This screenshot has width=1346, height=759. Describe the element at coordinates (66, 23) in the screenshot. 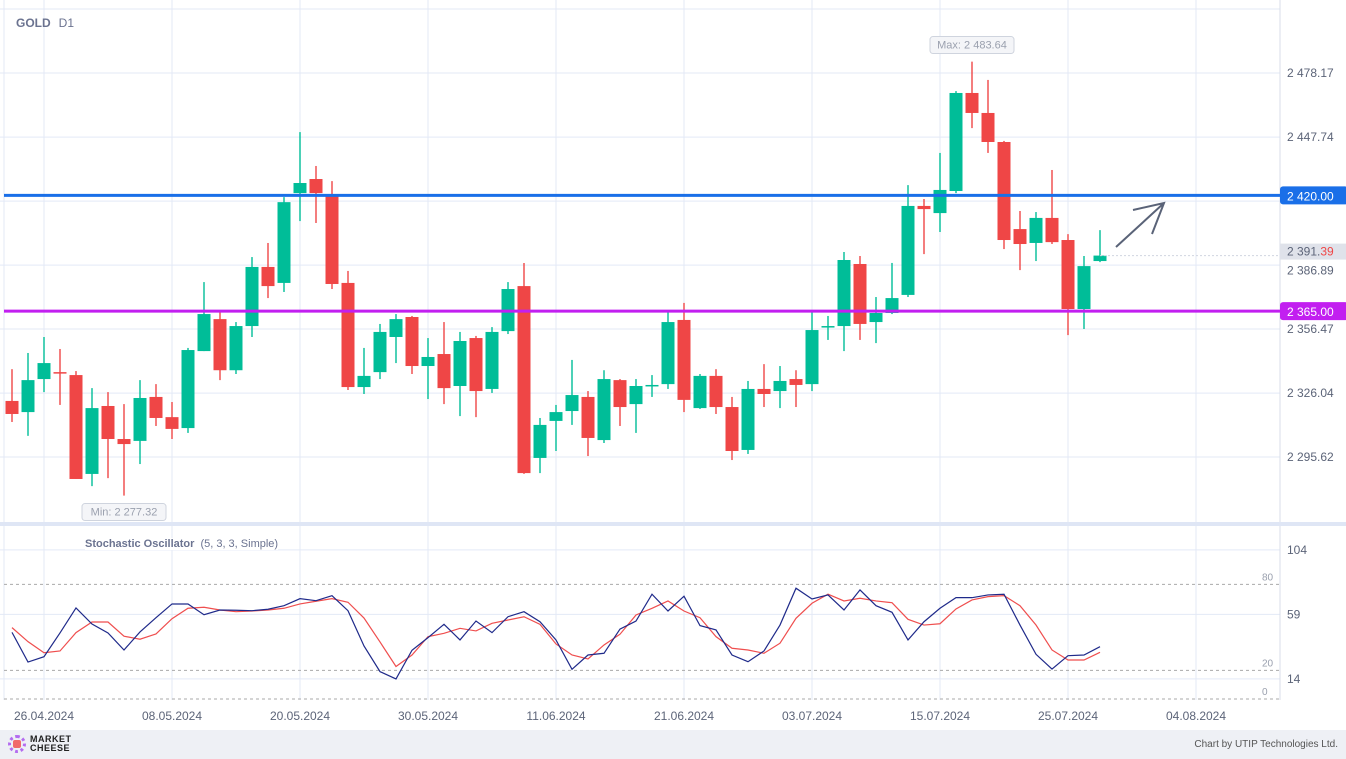

I see `timeframe: D1` at that location.